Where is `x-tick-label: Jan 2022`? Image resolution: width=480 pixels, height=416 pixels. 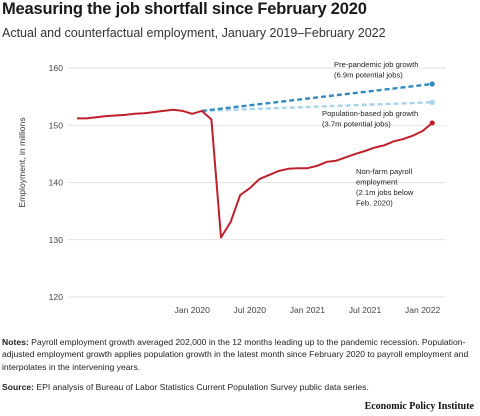
x-tick-label: Jan 2022 is located at coordinates (423, 310).